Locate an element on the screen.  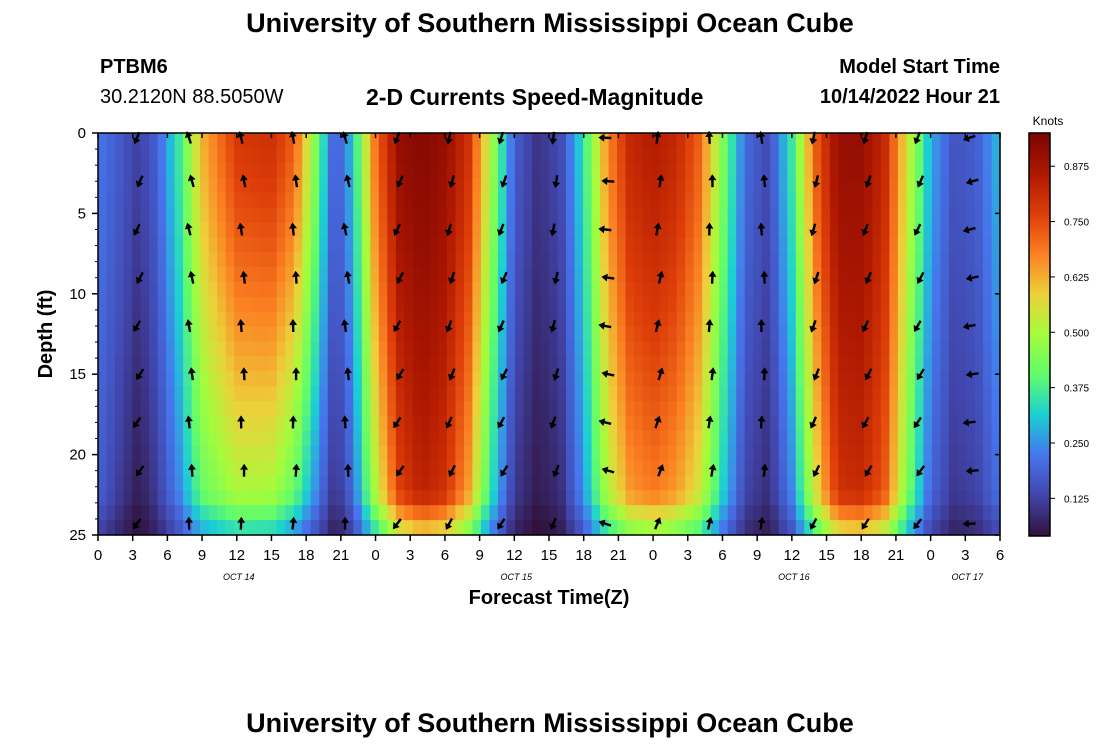
date-label: OCT 15 is located at coordinates (517, 577).